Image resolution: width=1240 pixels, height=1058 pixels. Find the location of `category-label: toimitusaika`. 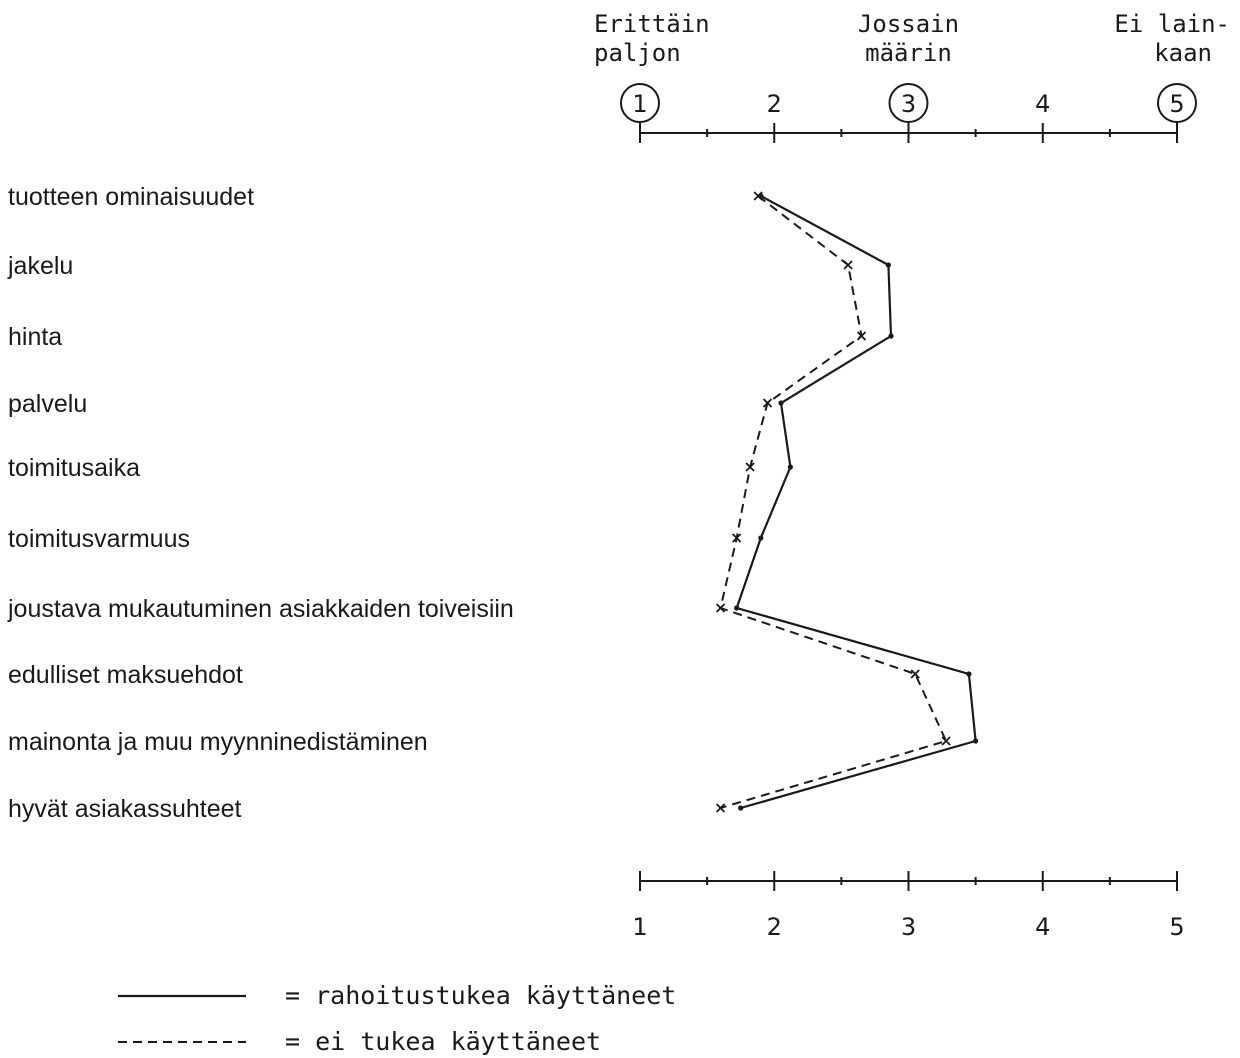

category-label: toimitusaika is located at coordinates (74, 468).